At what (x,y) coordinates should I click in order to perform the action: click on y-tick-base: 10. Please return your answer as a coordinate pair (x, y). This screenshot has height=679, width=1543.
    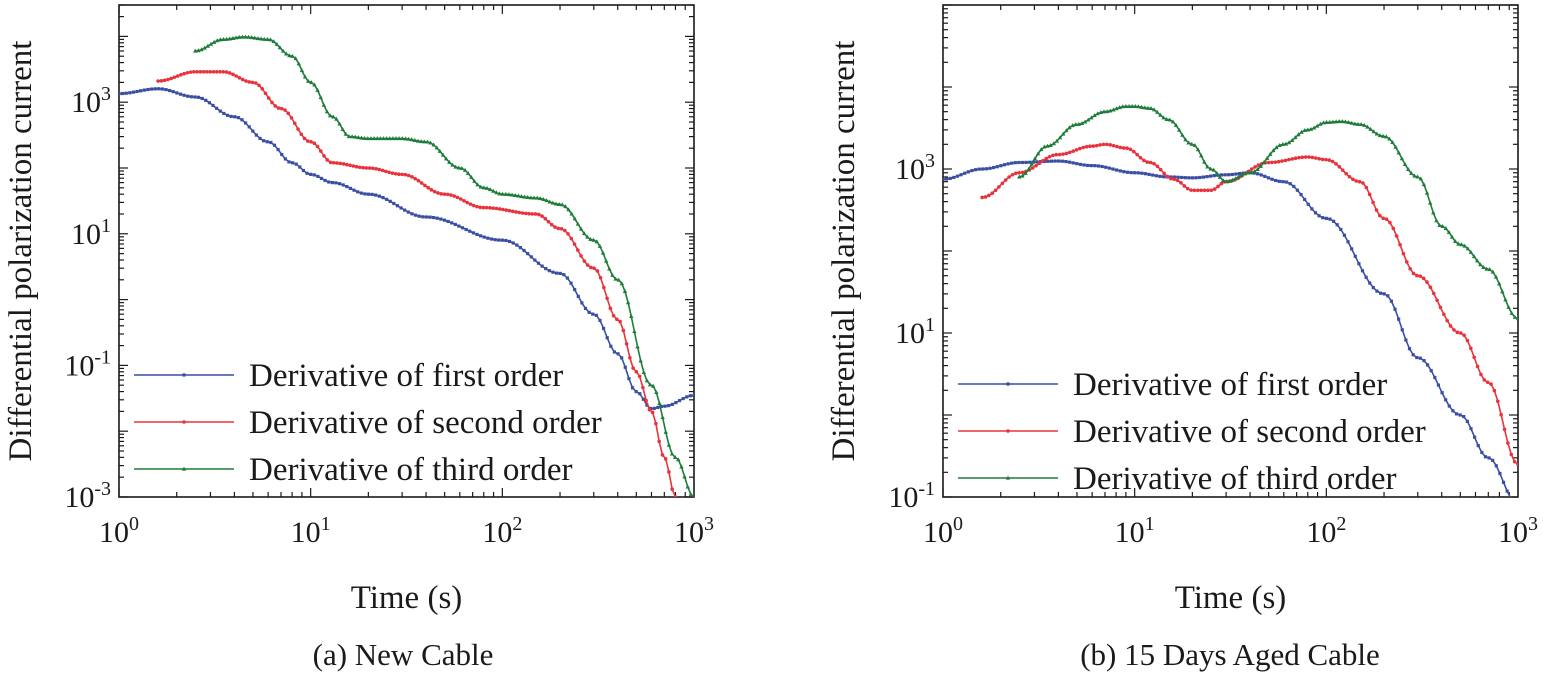
    Looking at the image, I should click on (86, 102).